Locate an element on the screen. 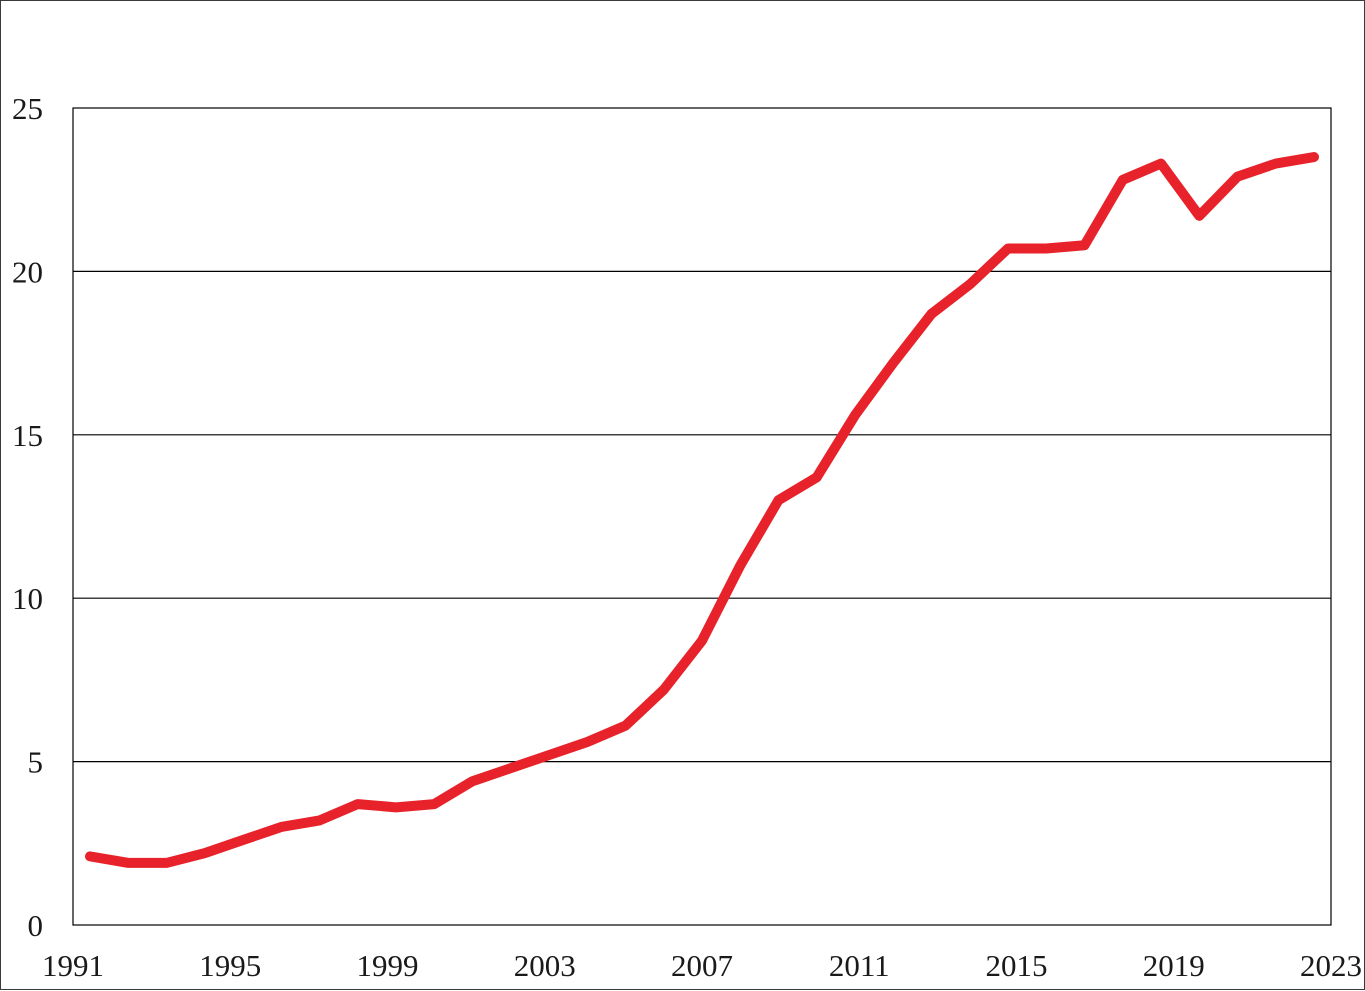 The width and height of the screenshot is (1365, 991). x-tick-label: 2007 is located at coordinates (702, 965).